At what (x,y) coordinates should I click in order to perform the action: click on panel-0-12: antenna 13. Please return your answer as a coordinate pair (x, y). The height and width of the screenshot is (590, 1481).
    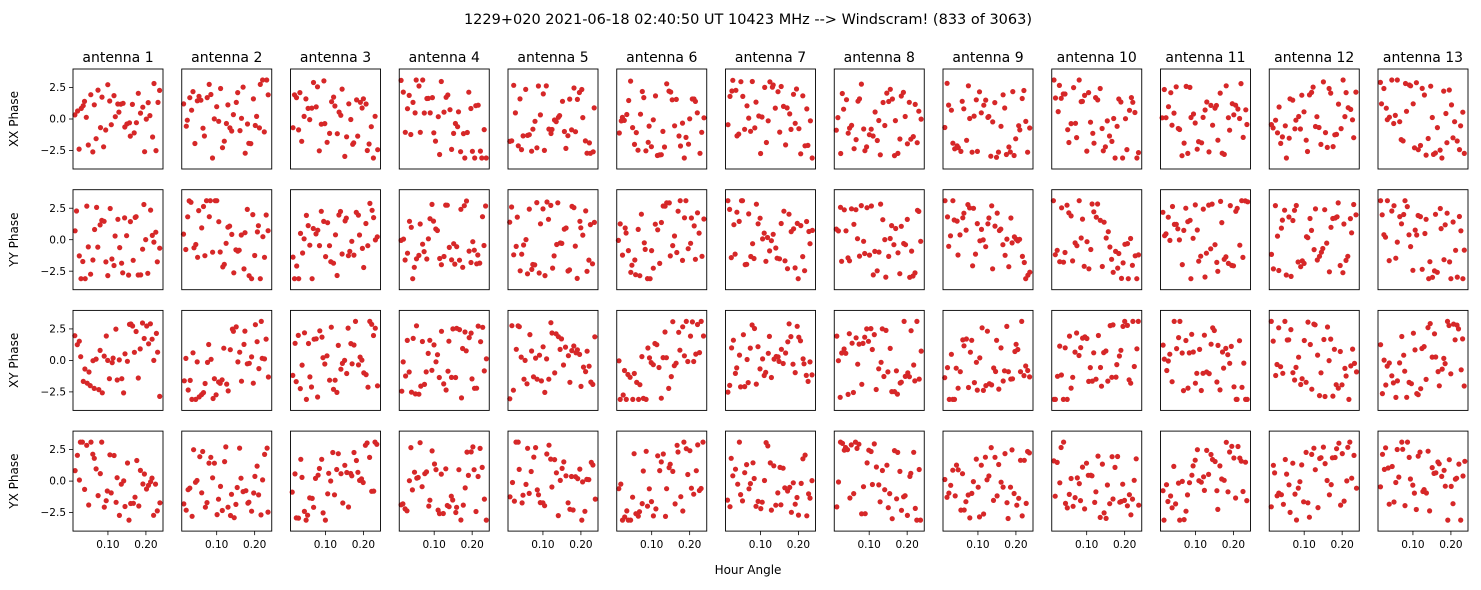
    Looking at the image, I should click on (1423, 110).